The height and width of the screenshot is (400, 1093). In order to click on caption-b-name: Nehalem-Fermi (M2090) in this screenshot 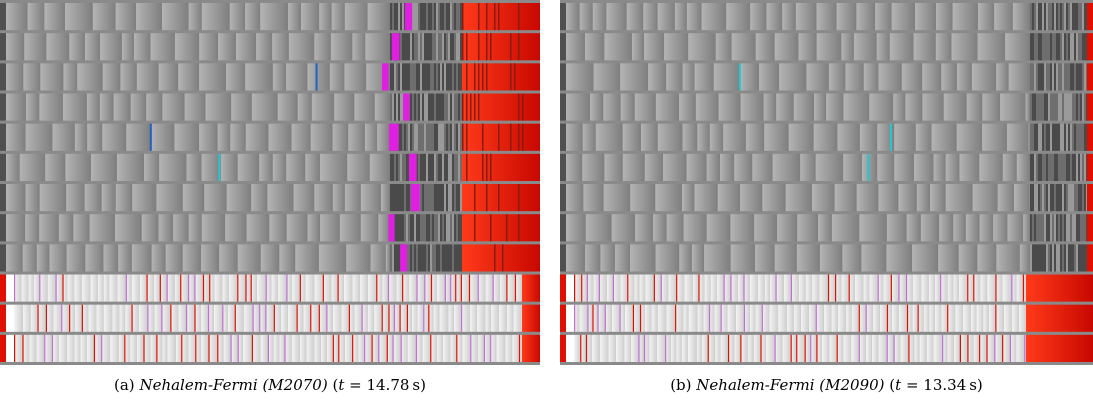, I will do `click(790, 385)`.